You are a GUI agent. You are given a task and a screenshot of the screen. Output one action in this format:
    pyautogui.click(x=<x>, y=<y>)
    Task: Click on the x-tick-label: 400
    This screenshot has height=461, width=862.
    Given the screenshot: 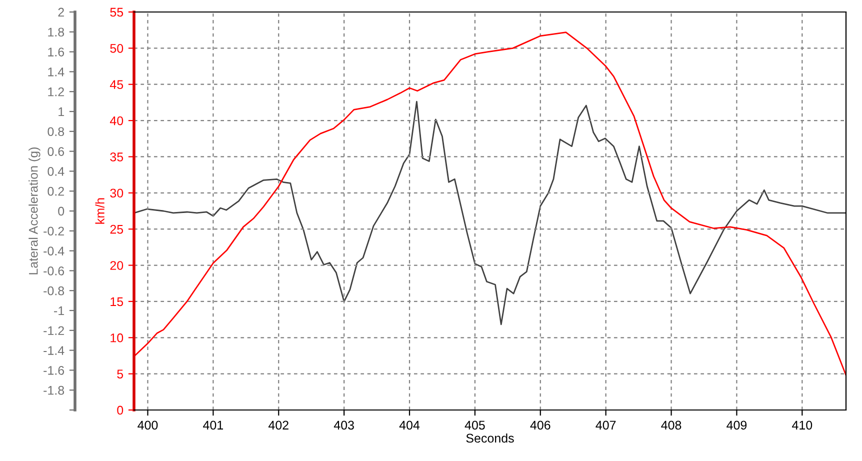 What is the action you would take?
    pyautogui.click(x=148, y=425)
    